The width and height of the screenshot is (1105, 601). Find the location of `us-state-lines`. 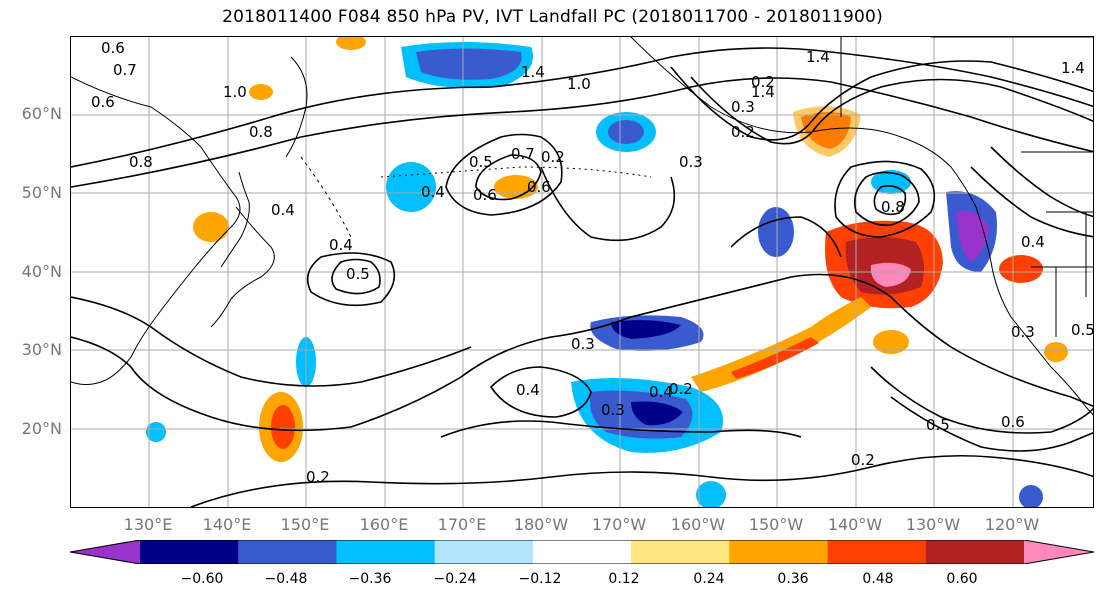

us-state-lines is located at coordinates (1062, 274).